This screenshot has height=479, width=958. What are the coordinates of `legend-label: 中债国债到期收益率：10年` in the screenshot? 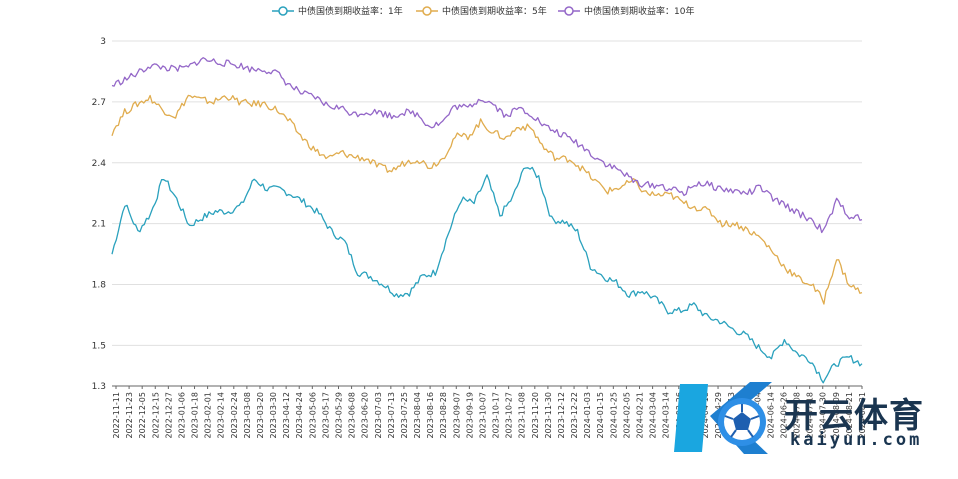 It's located at (639, 11).